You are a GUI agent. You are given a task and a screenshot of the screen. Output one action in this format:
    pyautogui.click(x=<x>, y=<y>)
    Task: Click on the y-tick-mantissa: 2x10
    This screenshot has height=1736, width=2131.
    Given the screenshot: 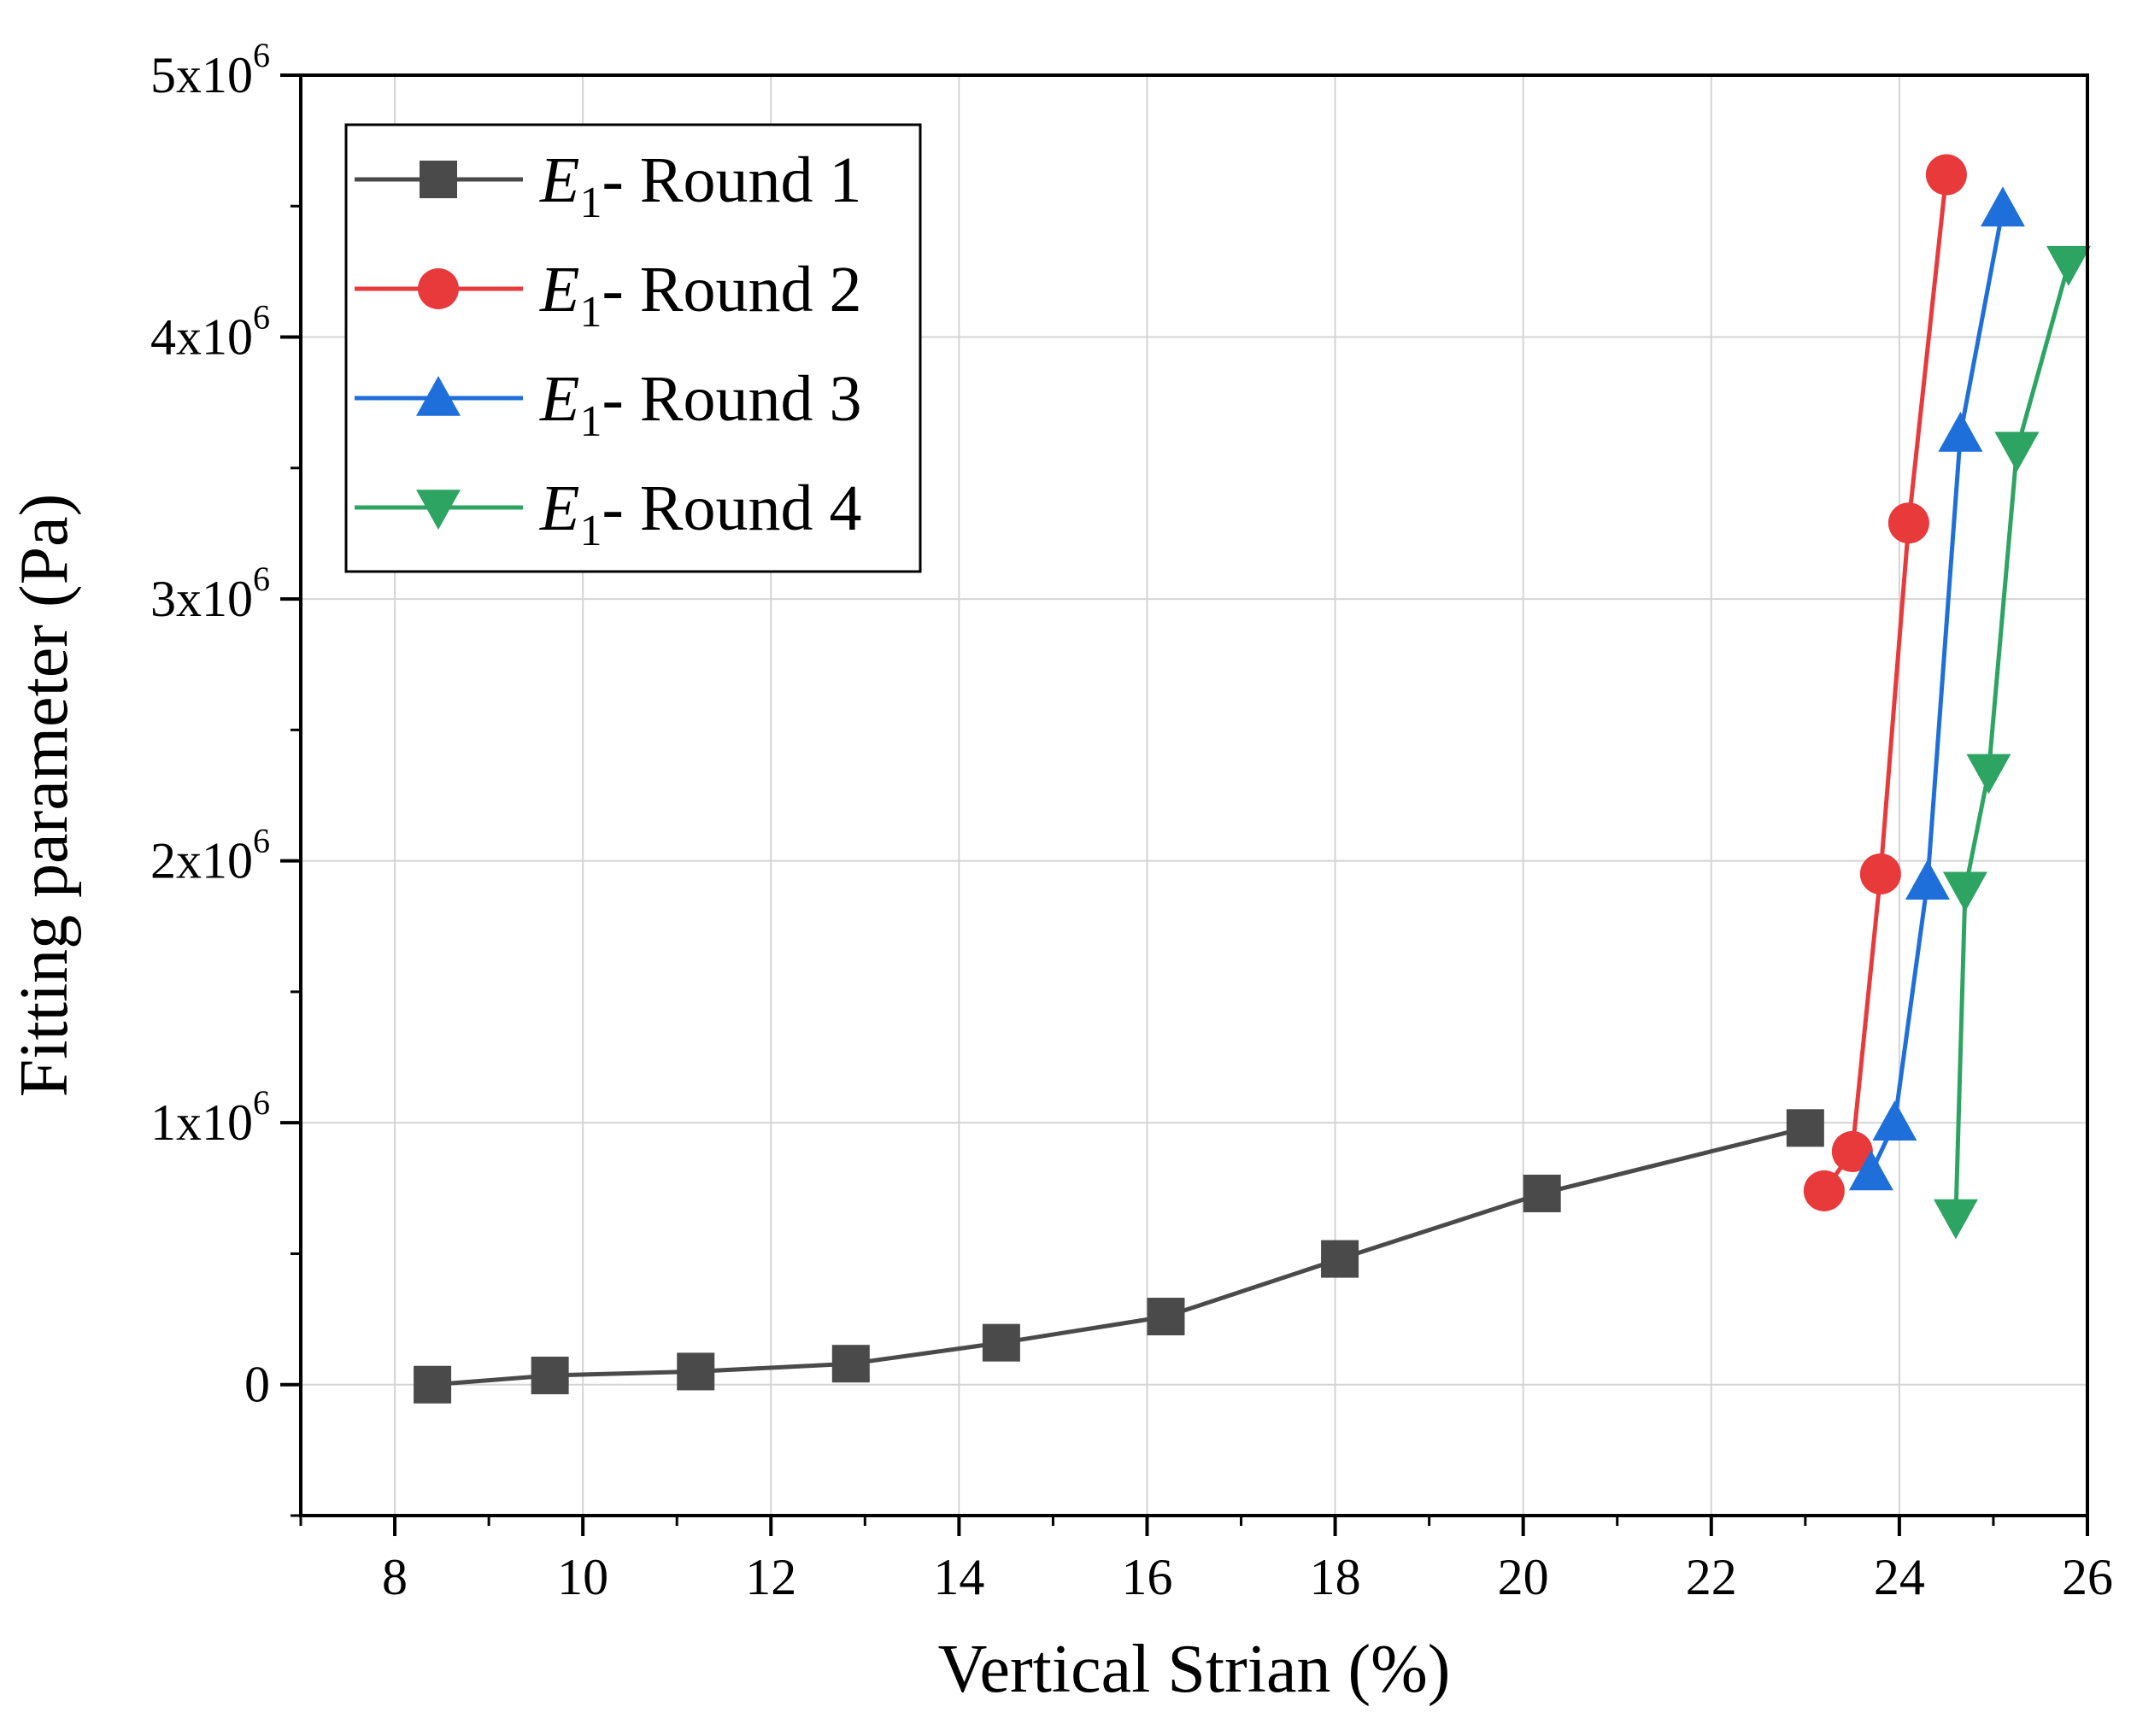 What is the action you would take?
    pyautogui.click(x=201, y=861)
    